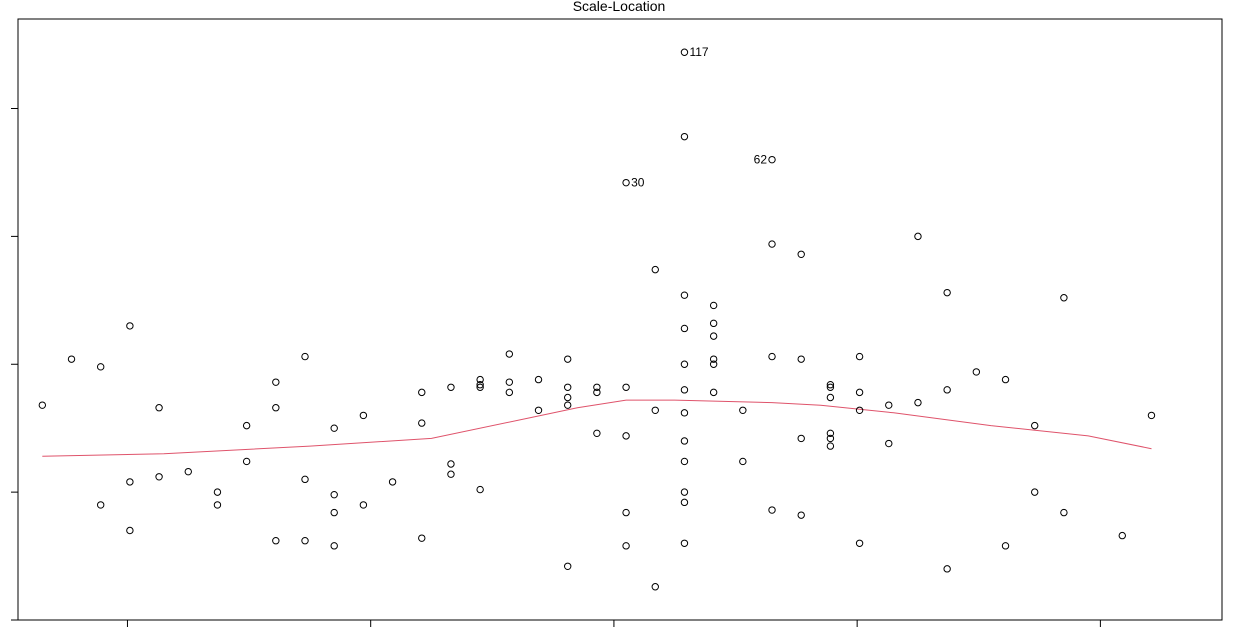 Image resolution: width=1242 pixels, height=641 pixels. What do you see at coordinates (761, 160) in the screenshot?
I see `point-label-62: 62` at bounding box center [761, 160].